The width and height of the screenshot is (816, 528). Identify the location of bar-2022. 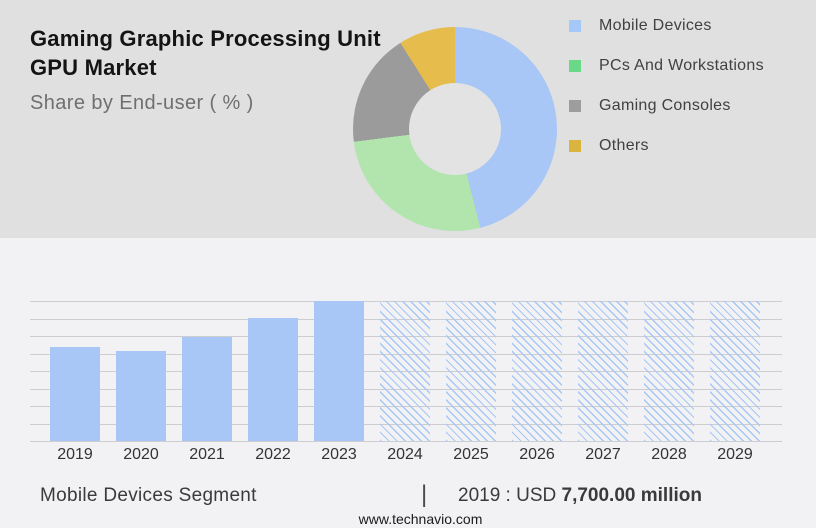
(273, 379).